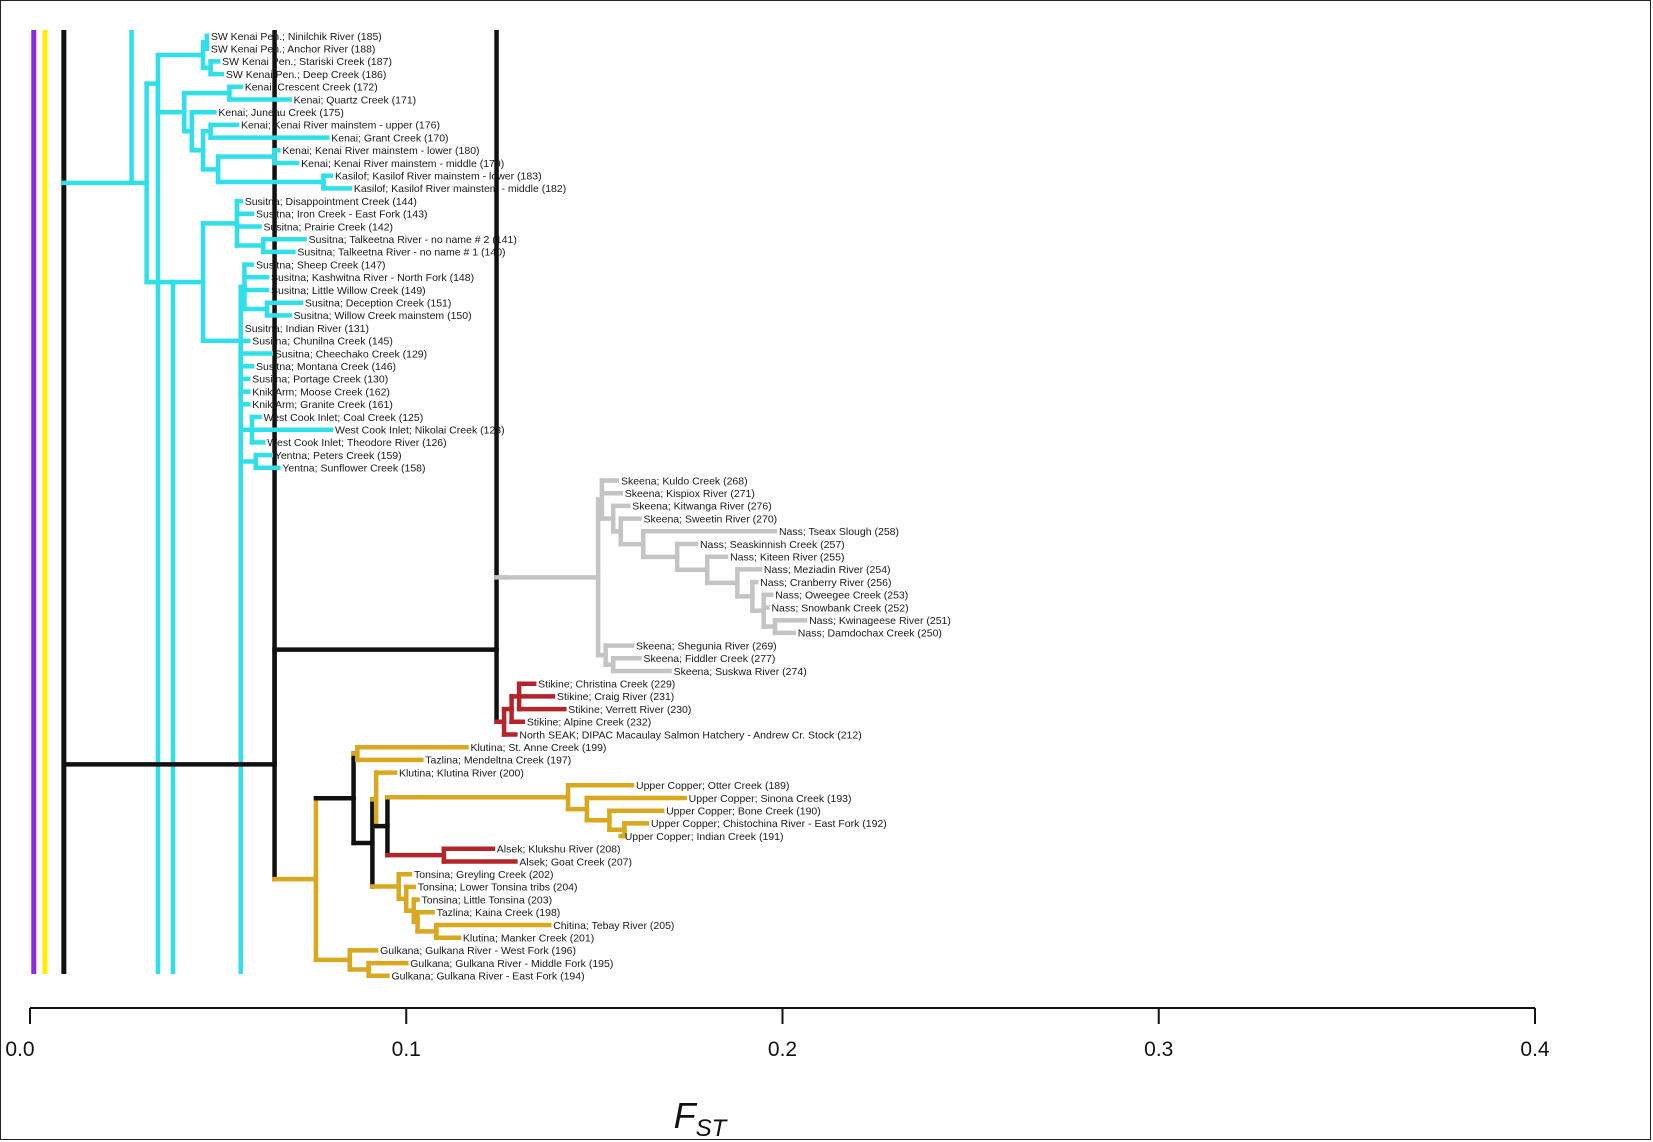  I want to click on leaf-label: Susitna; Portage Creek (130), so click(320, 380).